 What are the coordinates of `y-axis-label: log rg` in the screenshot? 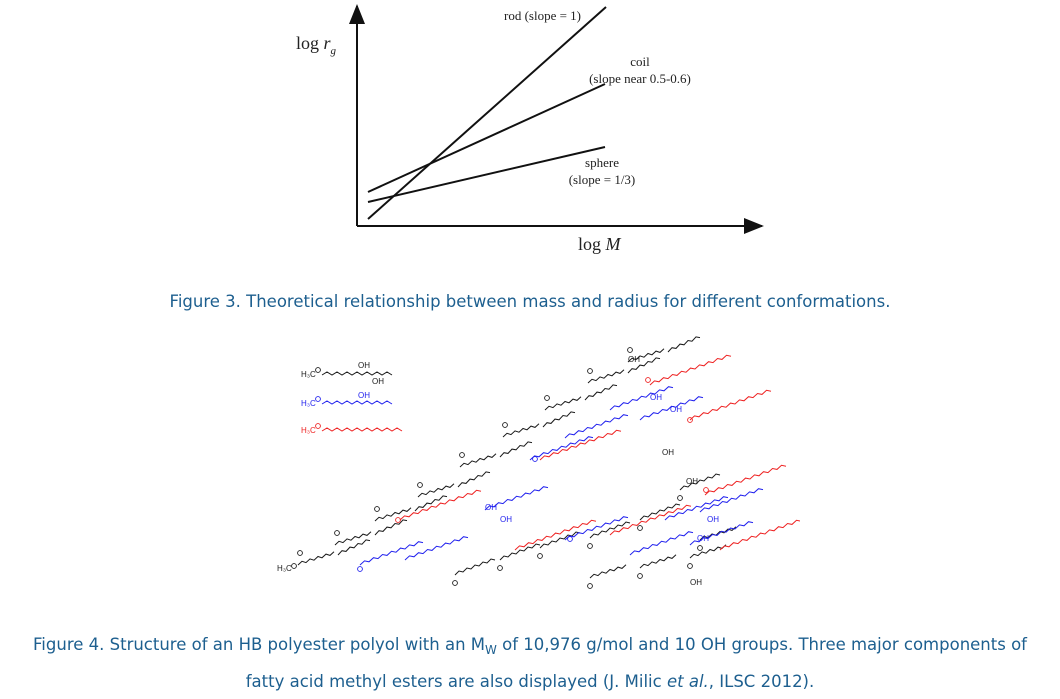 It's located at (316, 45).